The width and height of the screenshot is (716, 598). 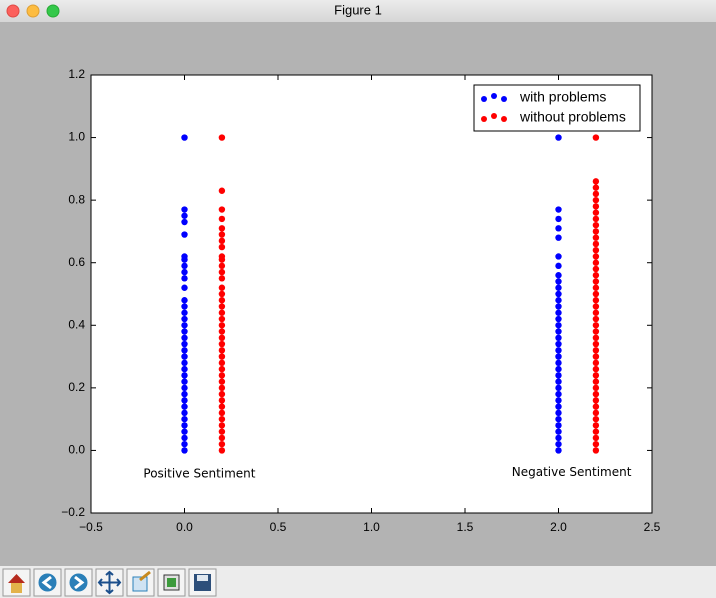 I want to click on zoom-button, so click(x=53, y=11).